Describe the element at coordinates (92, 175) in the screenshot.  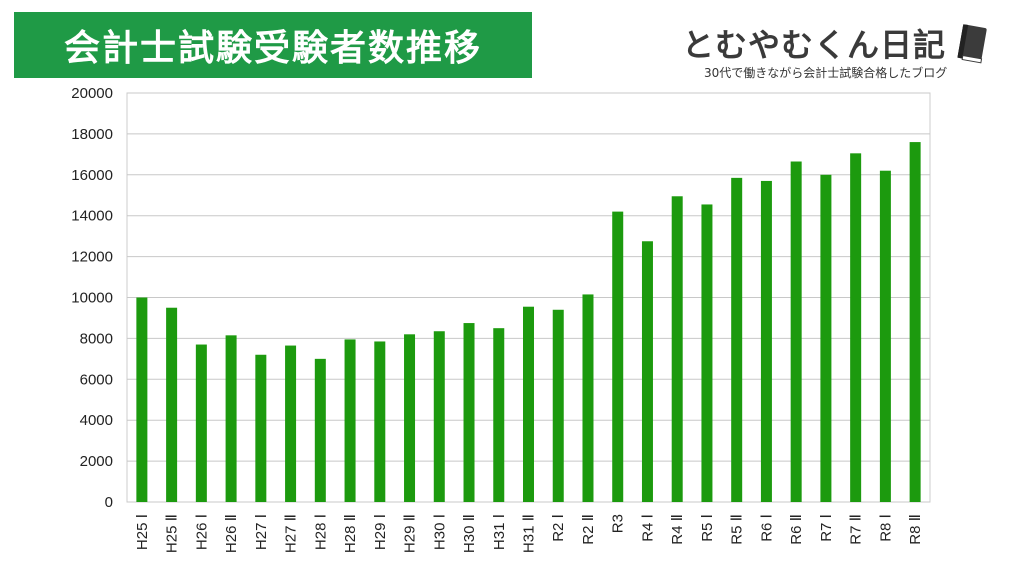
I see `y-tick-label: 16000` at that location.